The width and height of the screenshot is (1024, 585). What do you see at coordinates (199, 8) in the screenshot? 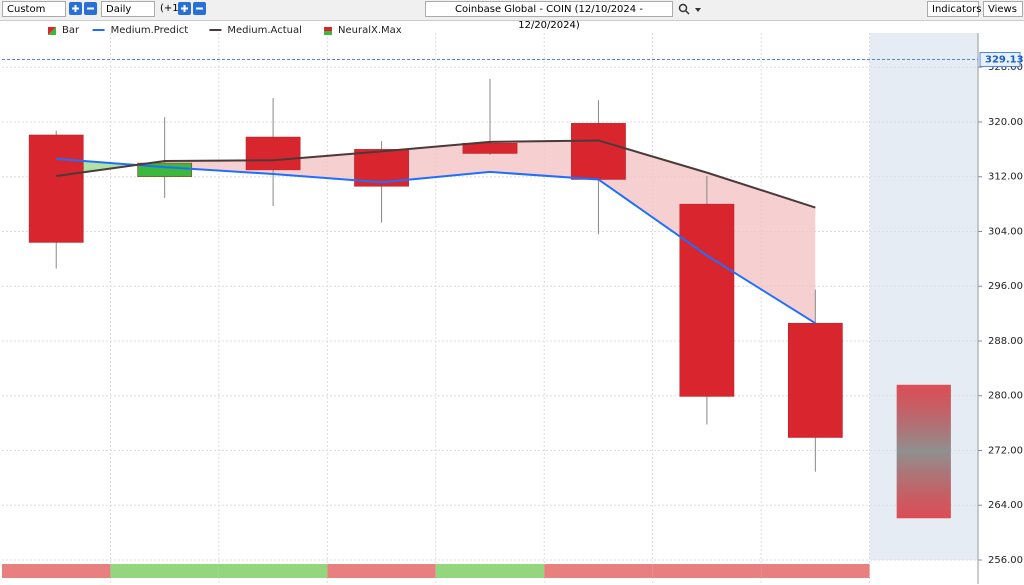
I see `offset-minus` at bounding box center [199, 8].